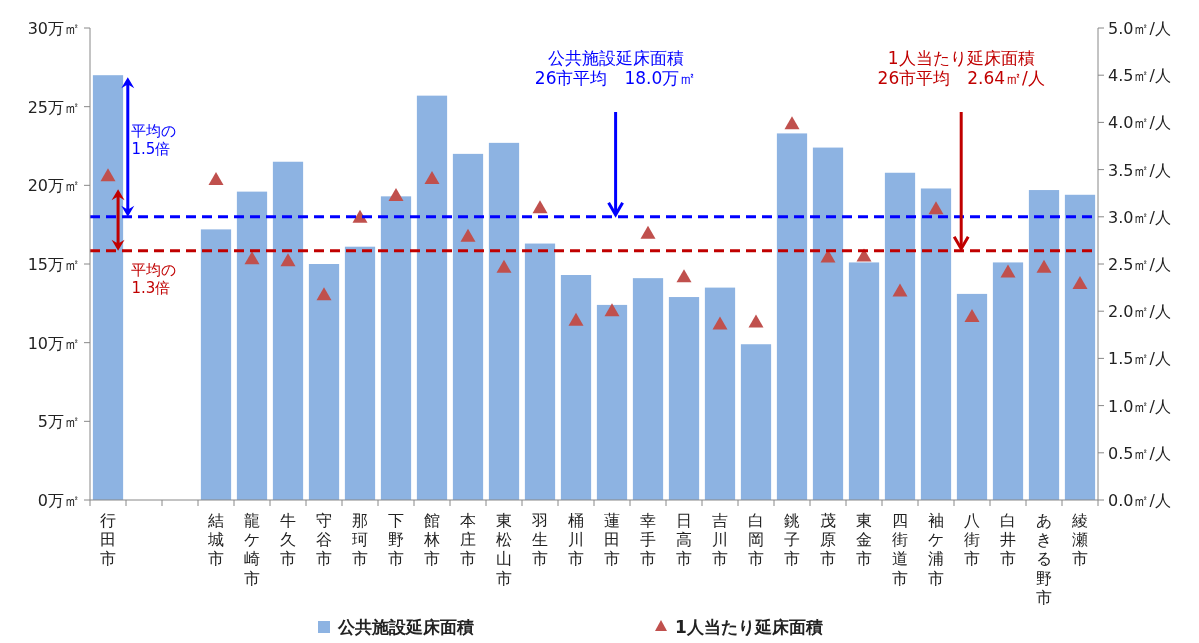  What do you see at coordinates (612, 540) in the screenshot?
I see `x-tick-label: 蓮田市` at bounding box center [612, 540].